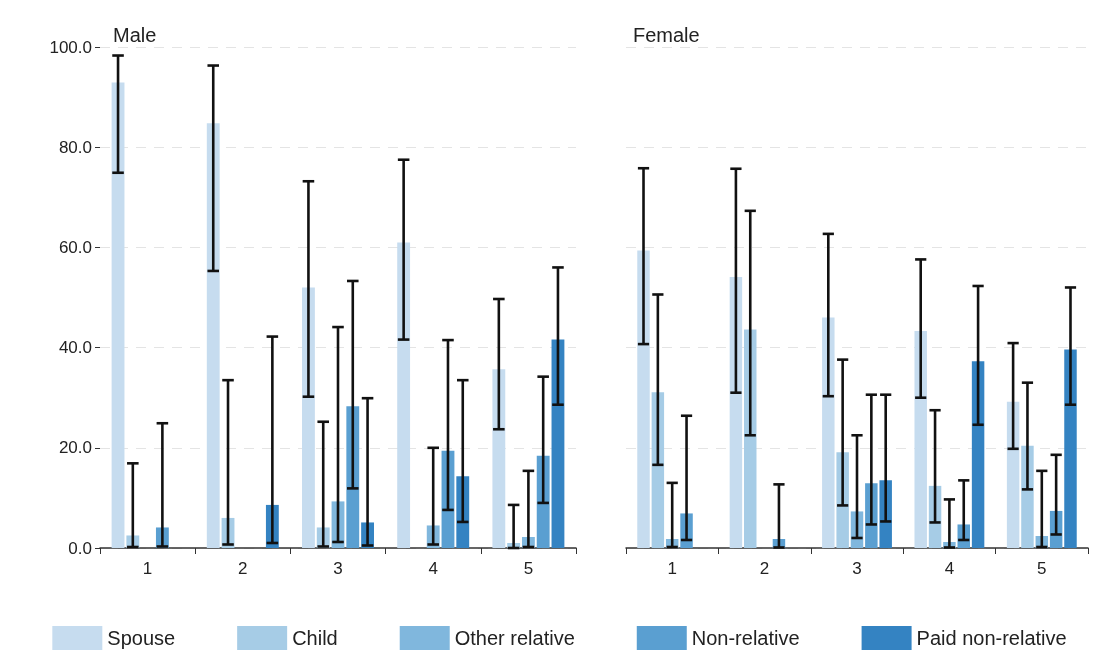 This screenshot has height=665, width=1119. What do you see at coordinates (141, 638) in the screenshot?
I see `legend-label: Spouse` at bounding box center [141, 638].